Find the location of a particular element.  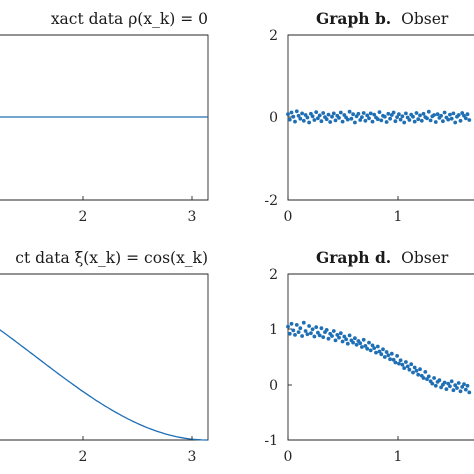

panel-c-xtick-label-2: 2 is located at coordinates (83, 457).